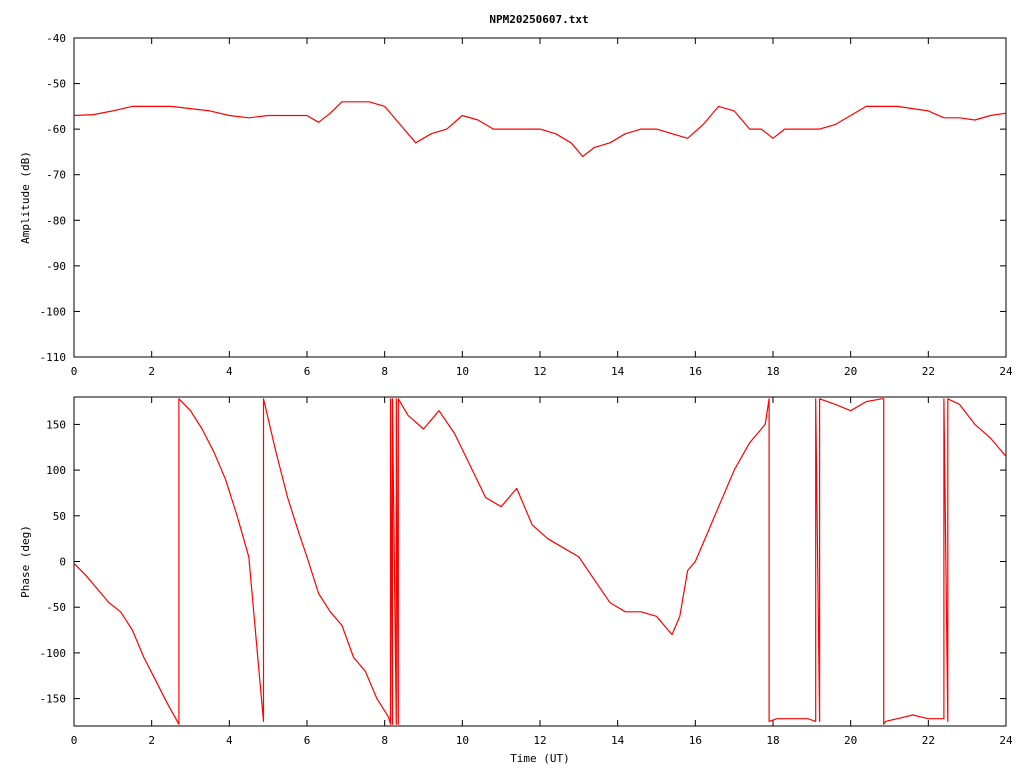 Image resolution: width=1024 pixels, height=768 pixels. I want to click on panel-1-x-tick-label: 16, so click(695, 371).